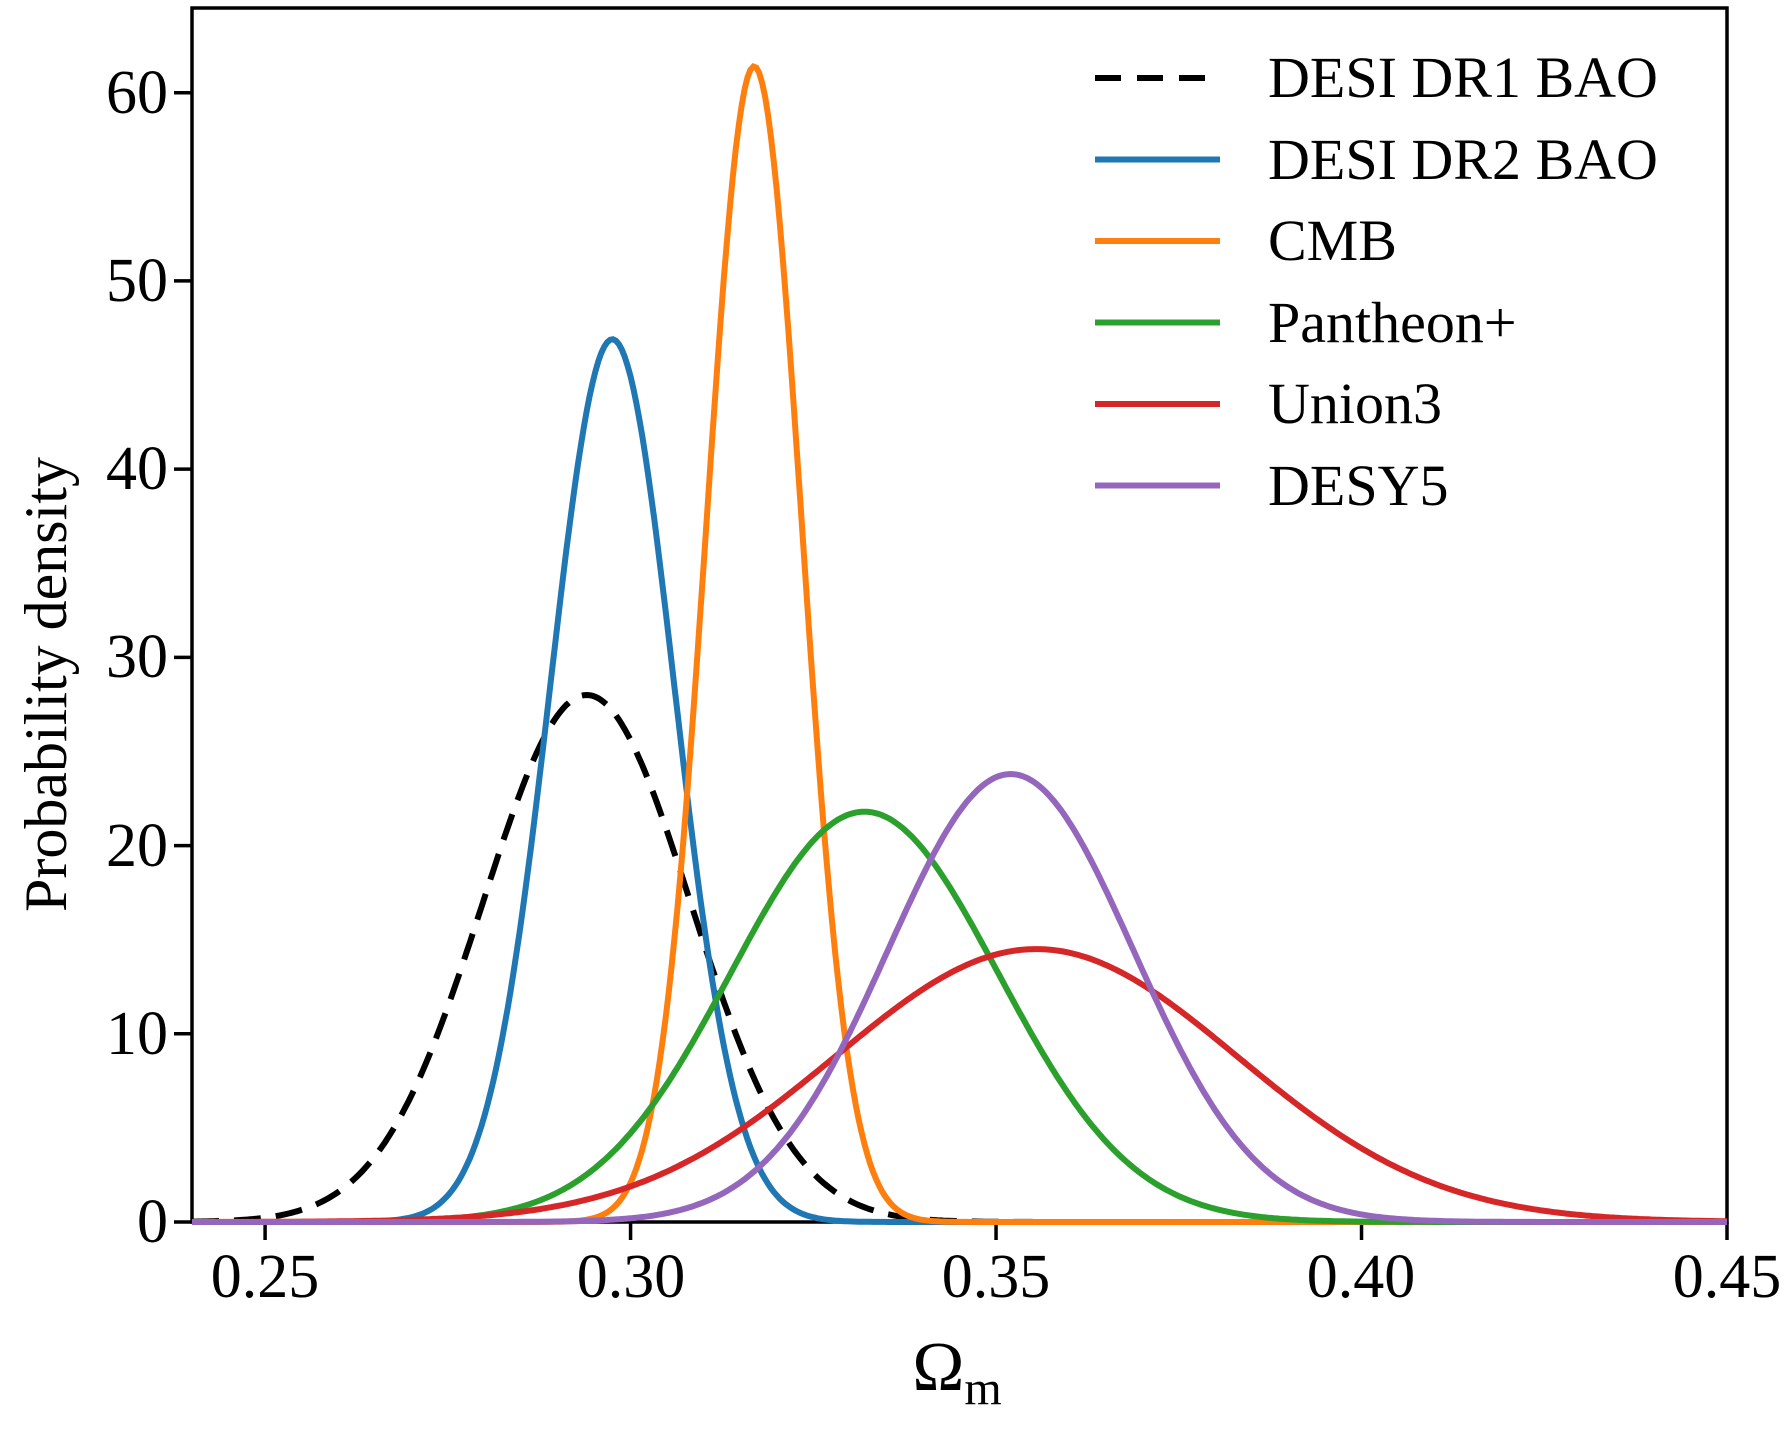 This screenshot has height=1430, width=1788. I want to click on y-tick-label-20: 20, so click(137, 846).